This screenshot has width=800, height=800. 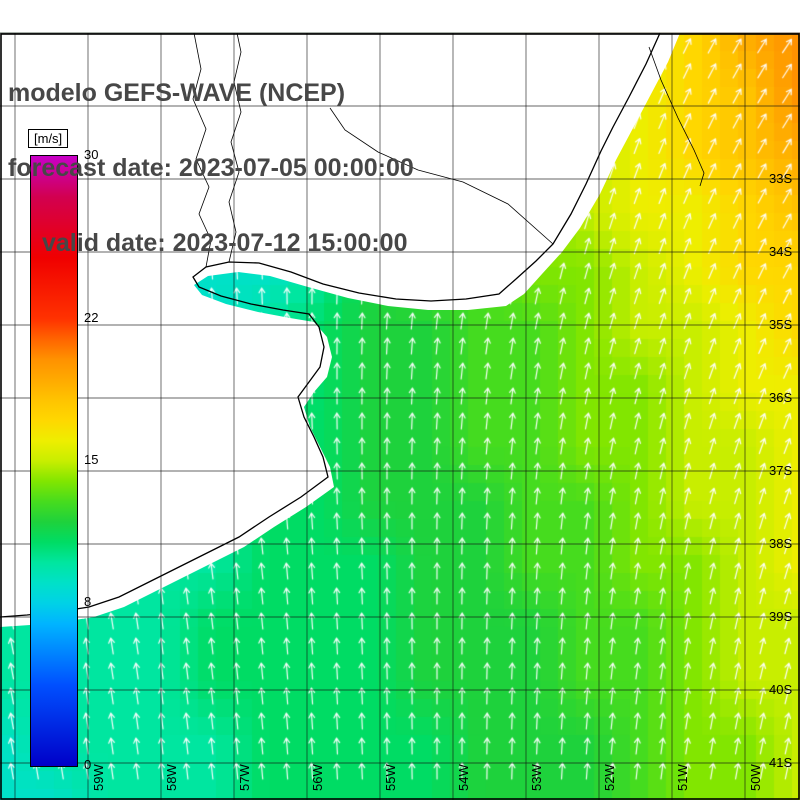 I want to click on longitude-label: 51W, so click(x=682, y=777).